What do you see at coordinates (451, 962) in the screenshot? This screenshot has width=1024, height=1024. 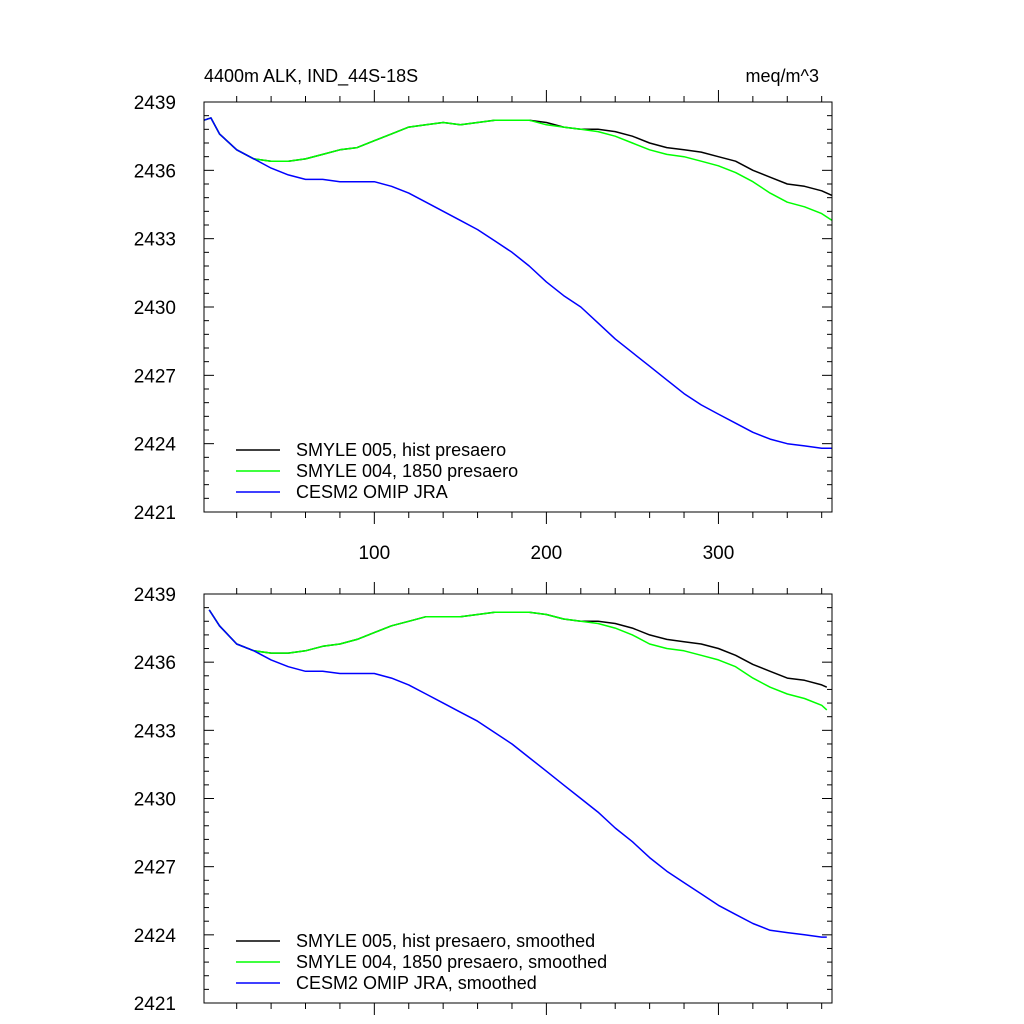 I see `legend-label: SMYLE 004, 1850 presaero, smoothed` at bounding box center [451, 962].